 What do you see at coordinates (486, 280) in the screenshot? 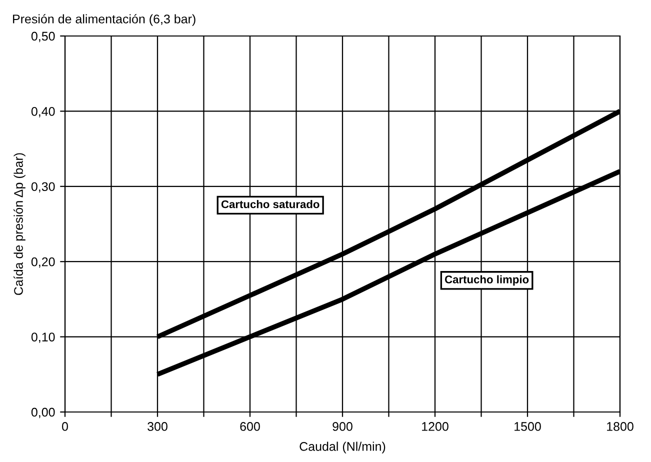
I see `text: Cartucho limpio` at bounding box center [486, 280].